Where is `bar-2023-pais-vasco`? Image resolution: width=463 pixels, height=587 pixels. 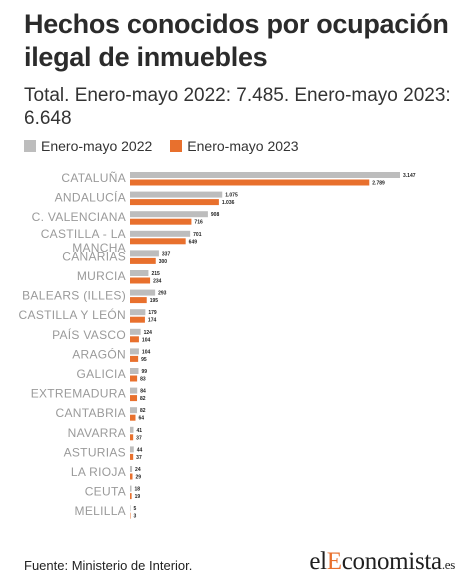
bar-2023-pais-vasco is located at coordinates (134, 339).